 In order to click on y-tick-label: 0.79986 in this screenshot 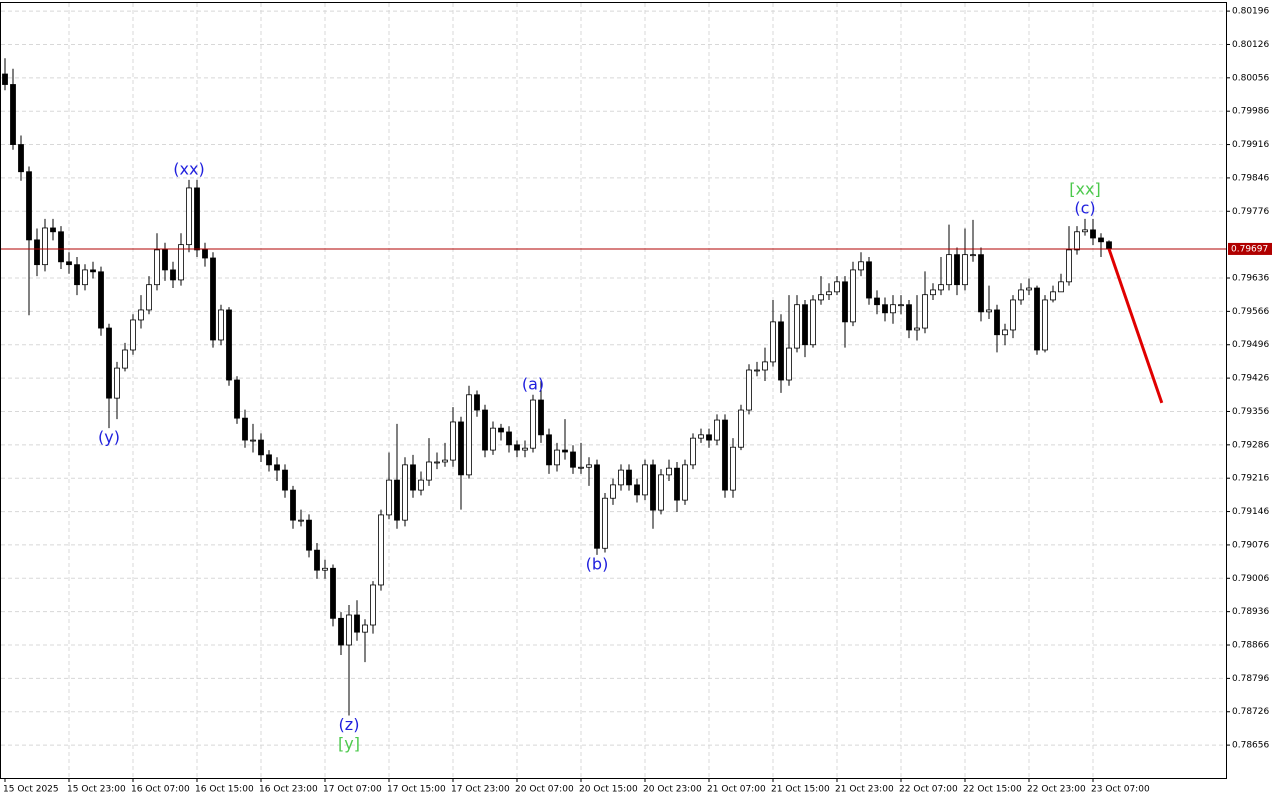, I will do `click(1250, 112)`.